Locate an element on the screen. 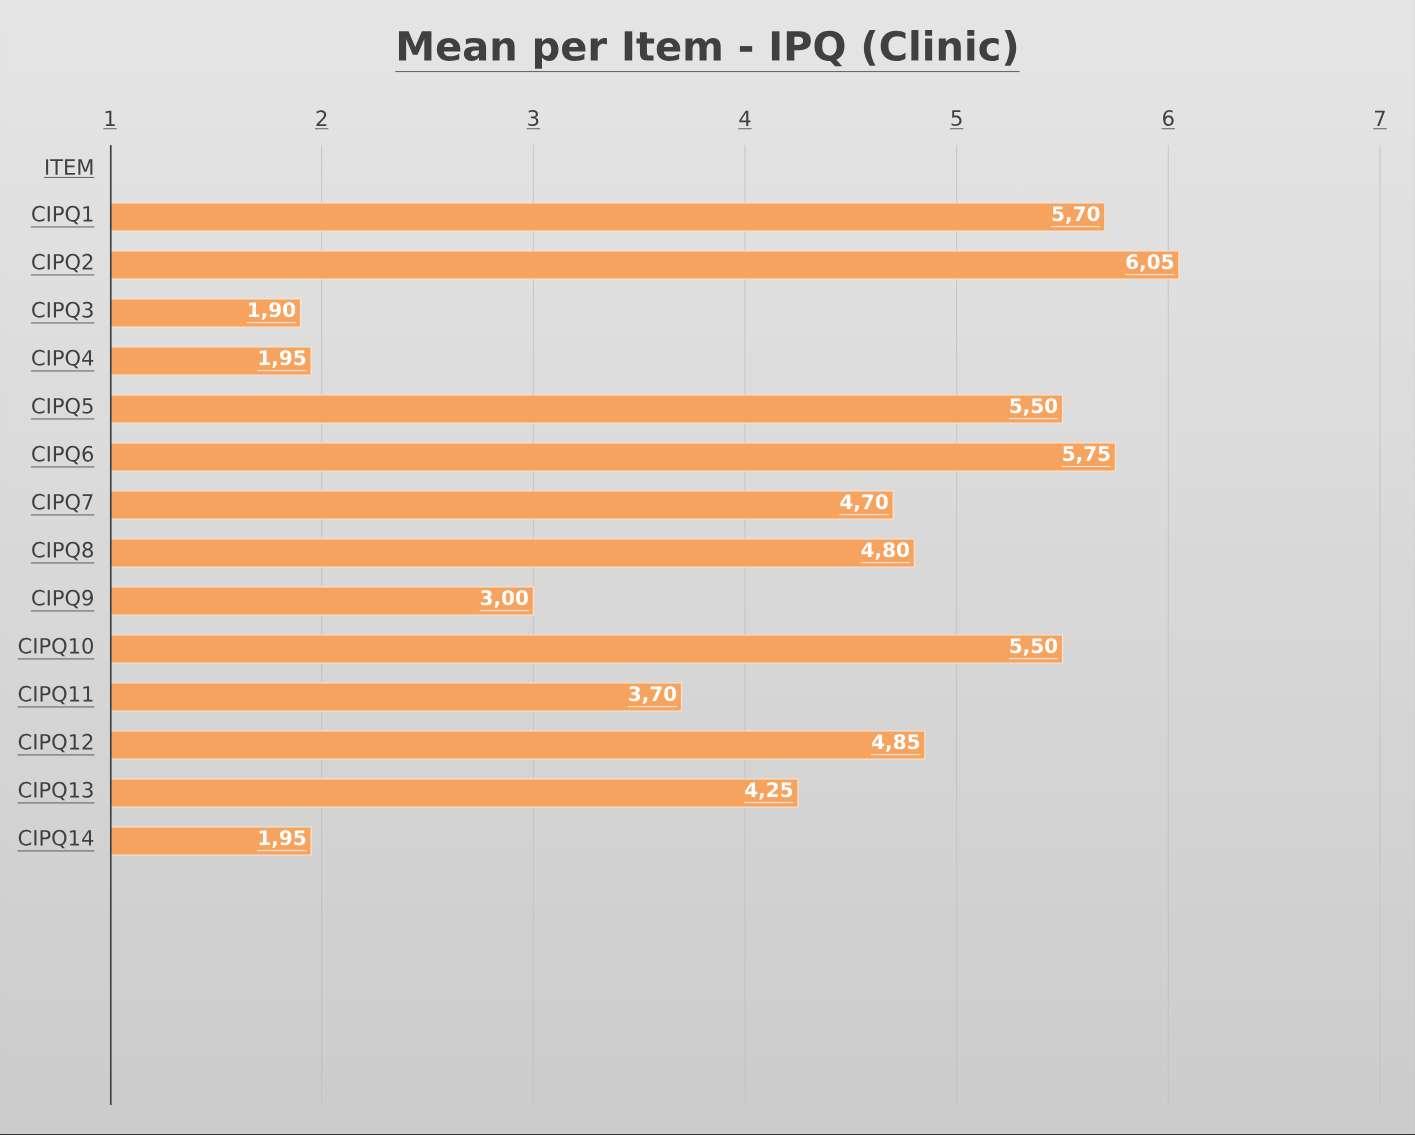 This screenshot has height=1135, width=1415. y-tick-label: CIPQ1 is located at coordinates (62, 215).